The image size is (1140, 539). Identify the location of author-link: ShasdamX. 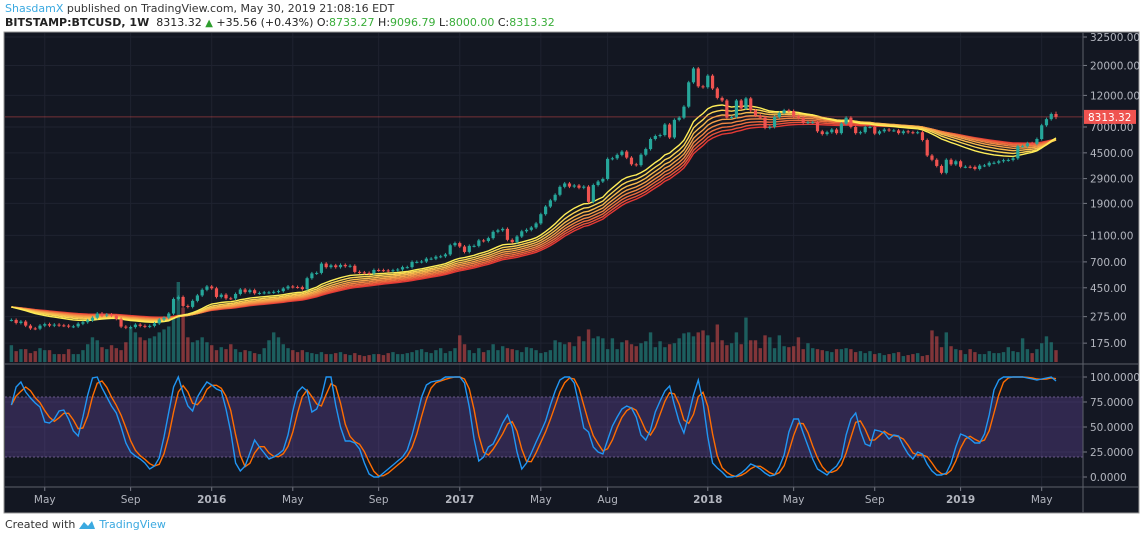
(34, 8).